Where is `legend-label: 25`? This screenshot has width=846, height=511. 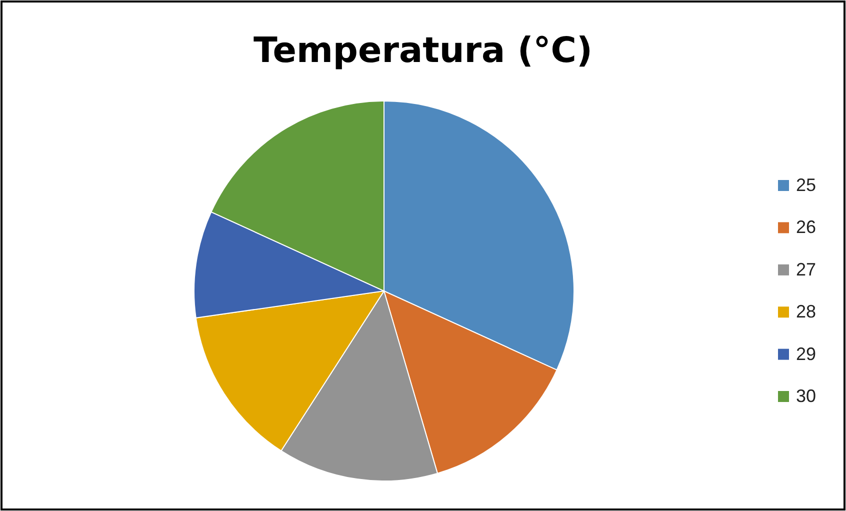
legend-label: 25 is located at coordinates (806, 185).